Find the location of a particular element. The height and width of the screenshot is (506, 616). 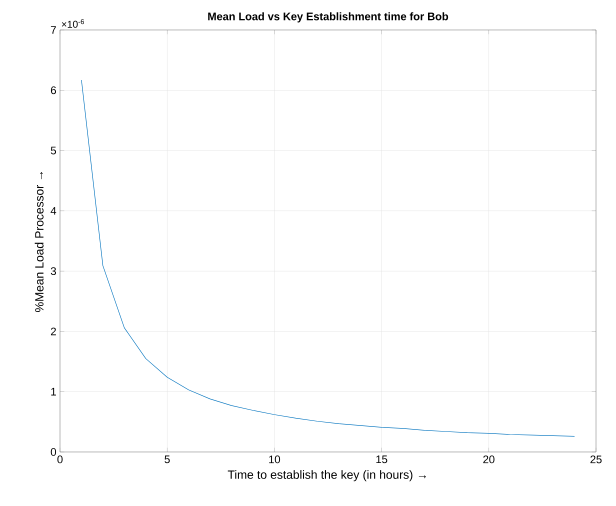

x-tick-label: 5 is located at coordinates (167, 460).